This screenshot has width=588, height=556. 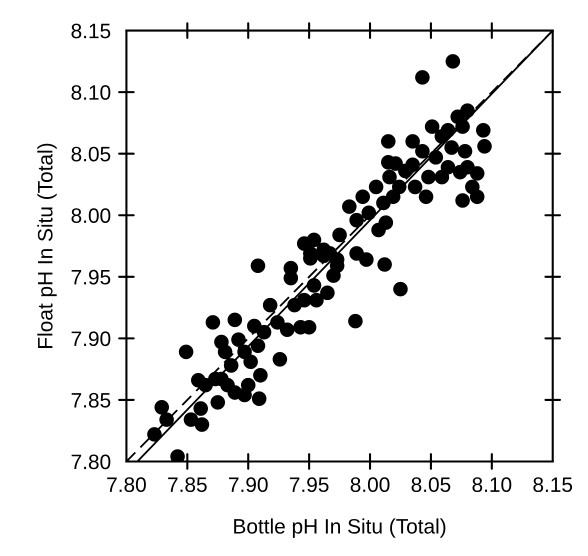 I want to click on x-tick-label: 8.10, so click(x=492, y=484).